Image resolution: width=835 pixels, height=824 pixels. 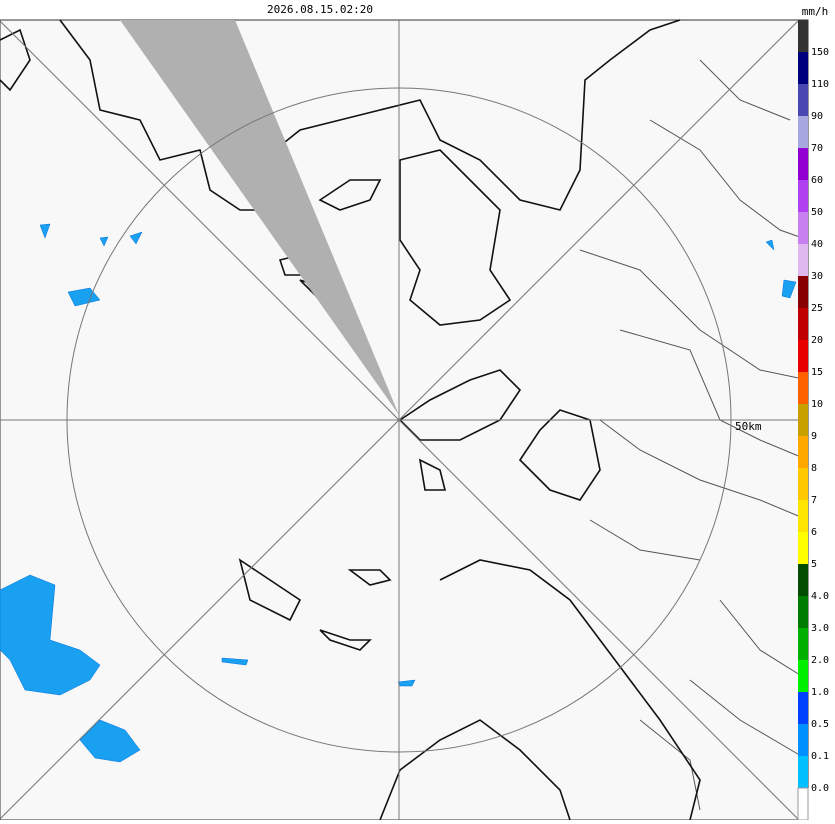 I want to click on legend-label: 0.0, so click(x=820, y=788).